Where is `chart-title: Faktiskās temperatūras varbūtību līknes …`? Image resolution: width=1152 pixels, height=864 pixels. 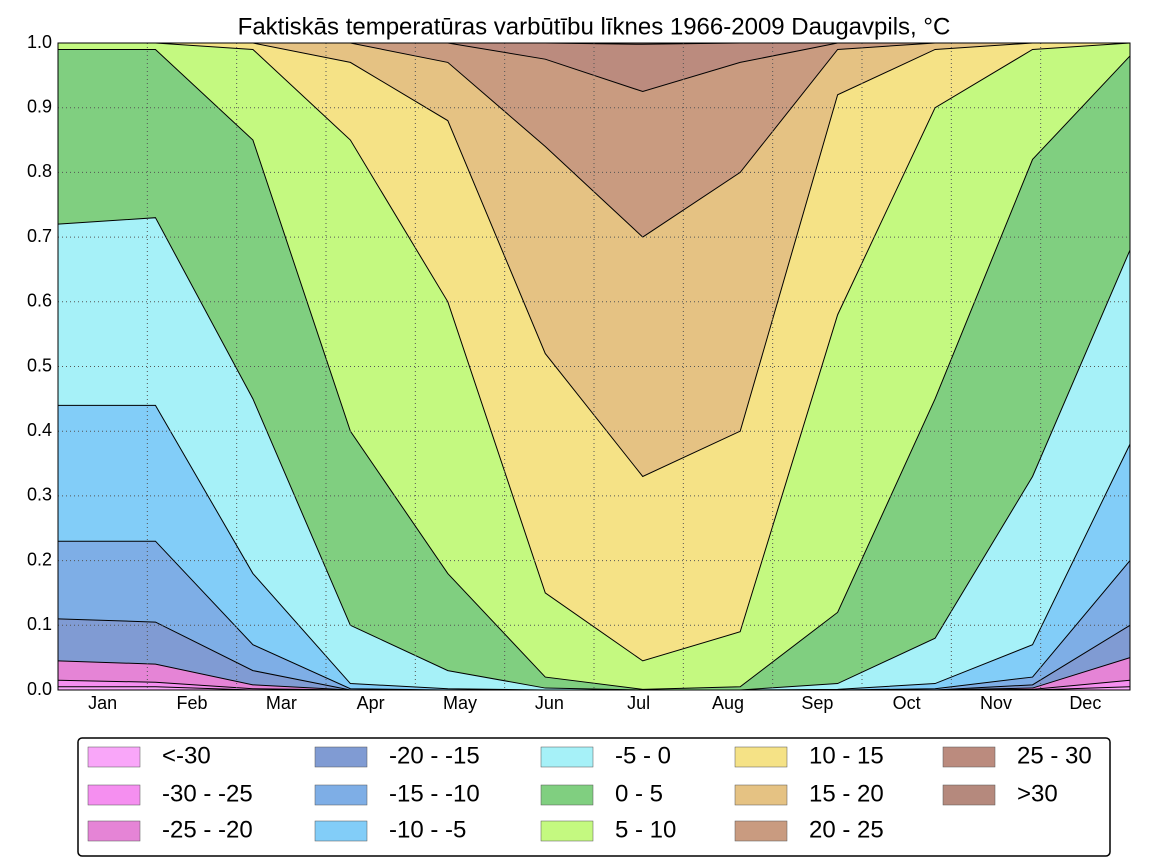 chart-title: Faktiskās temperatūras varbūtību līknes … is located at coordinates (594, 26).